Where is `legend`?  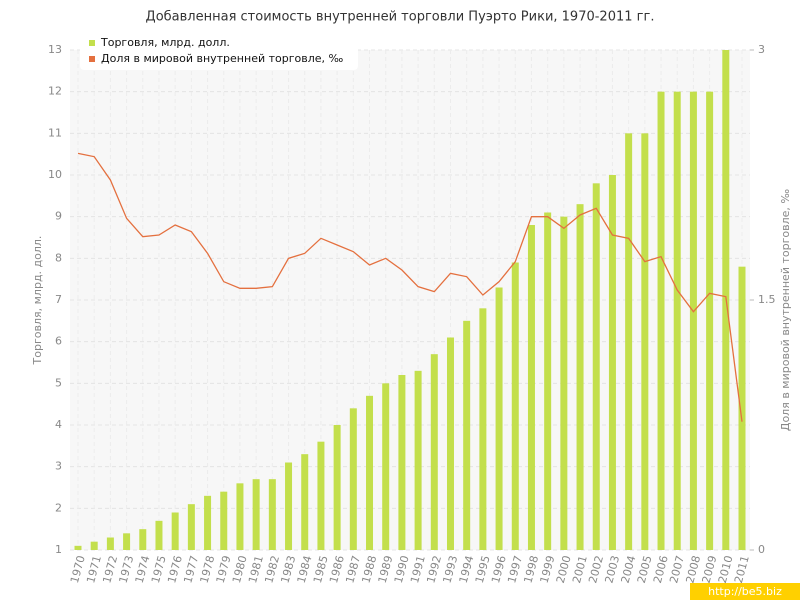
legend is located at coordinates (219, 51).